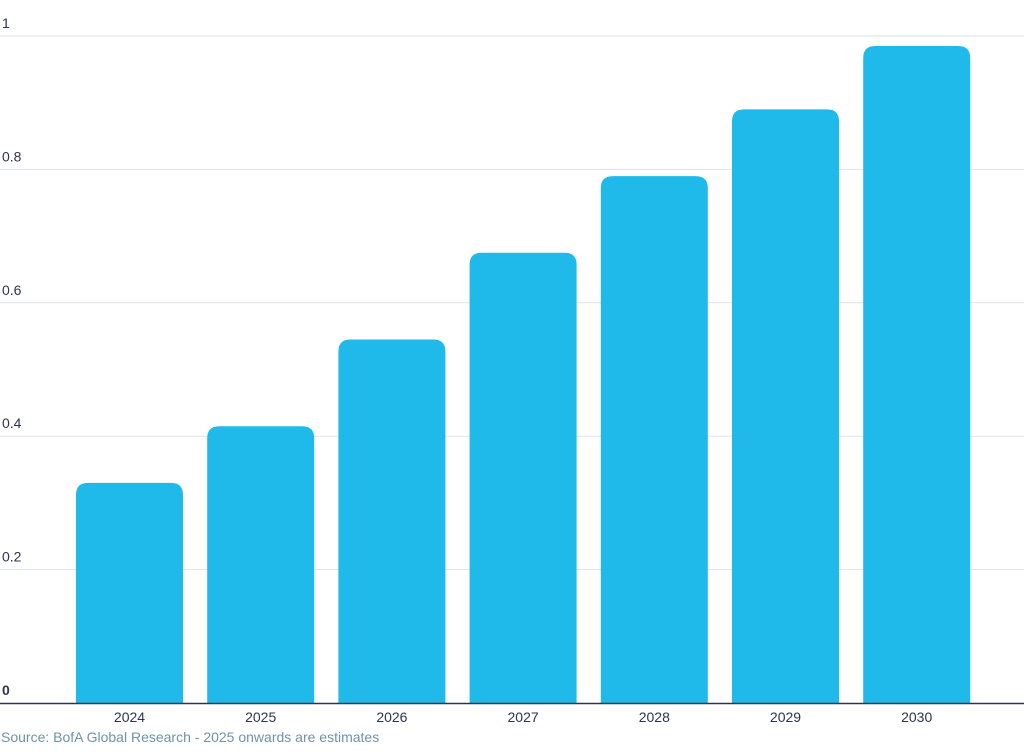  Describe the element at coordinates (392, 521) in the screenshot. I see `bar-2026` at that location.